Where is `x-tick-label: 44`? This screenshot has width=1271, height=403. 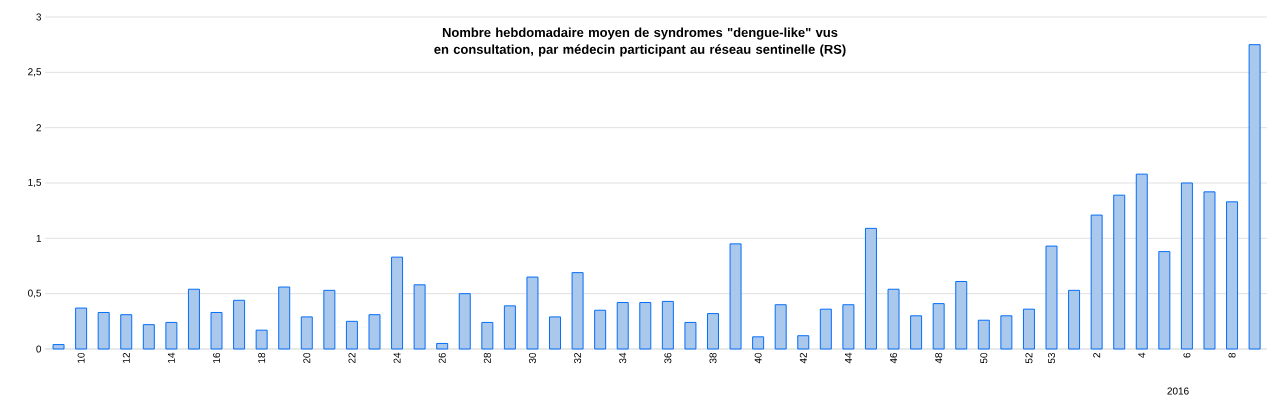 x-tick-label: 44 is located at coordinates (848, 358).